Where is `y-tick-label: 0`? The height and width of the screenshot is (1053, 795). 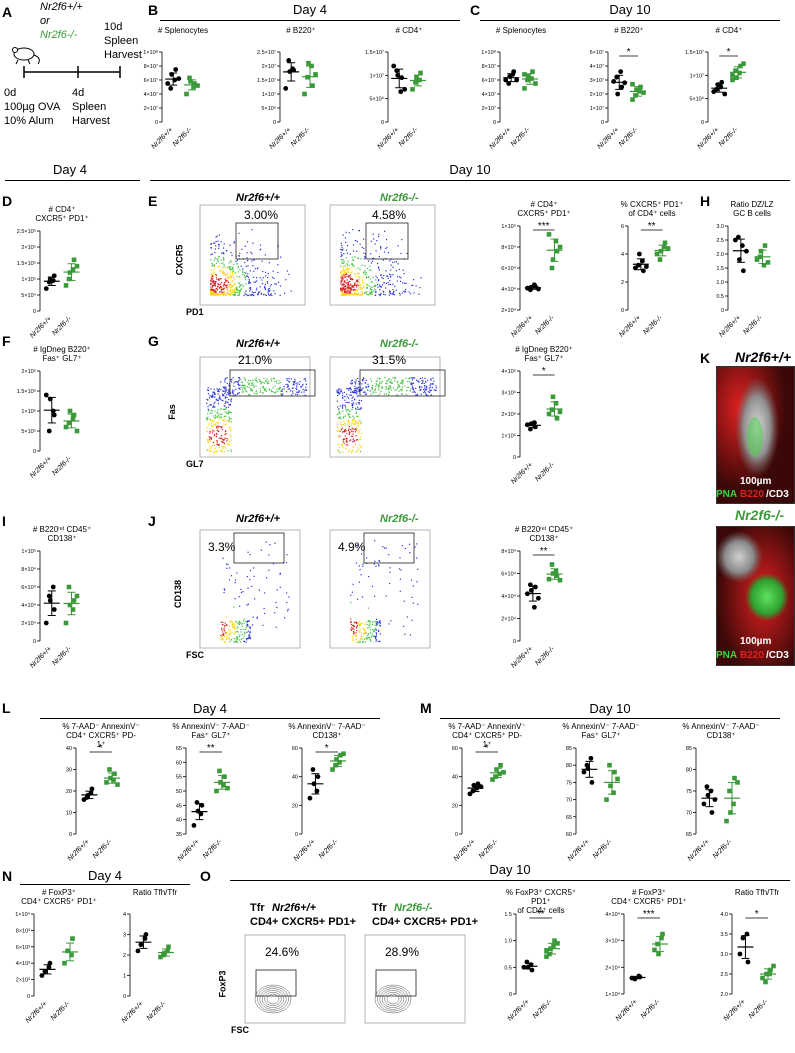
y-tick-label: 0 is located at coordinates (456, 835).